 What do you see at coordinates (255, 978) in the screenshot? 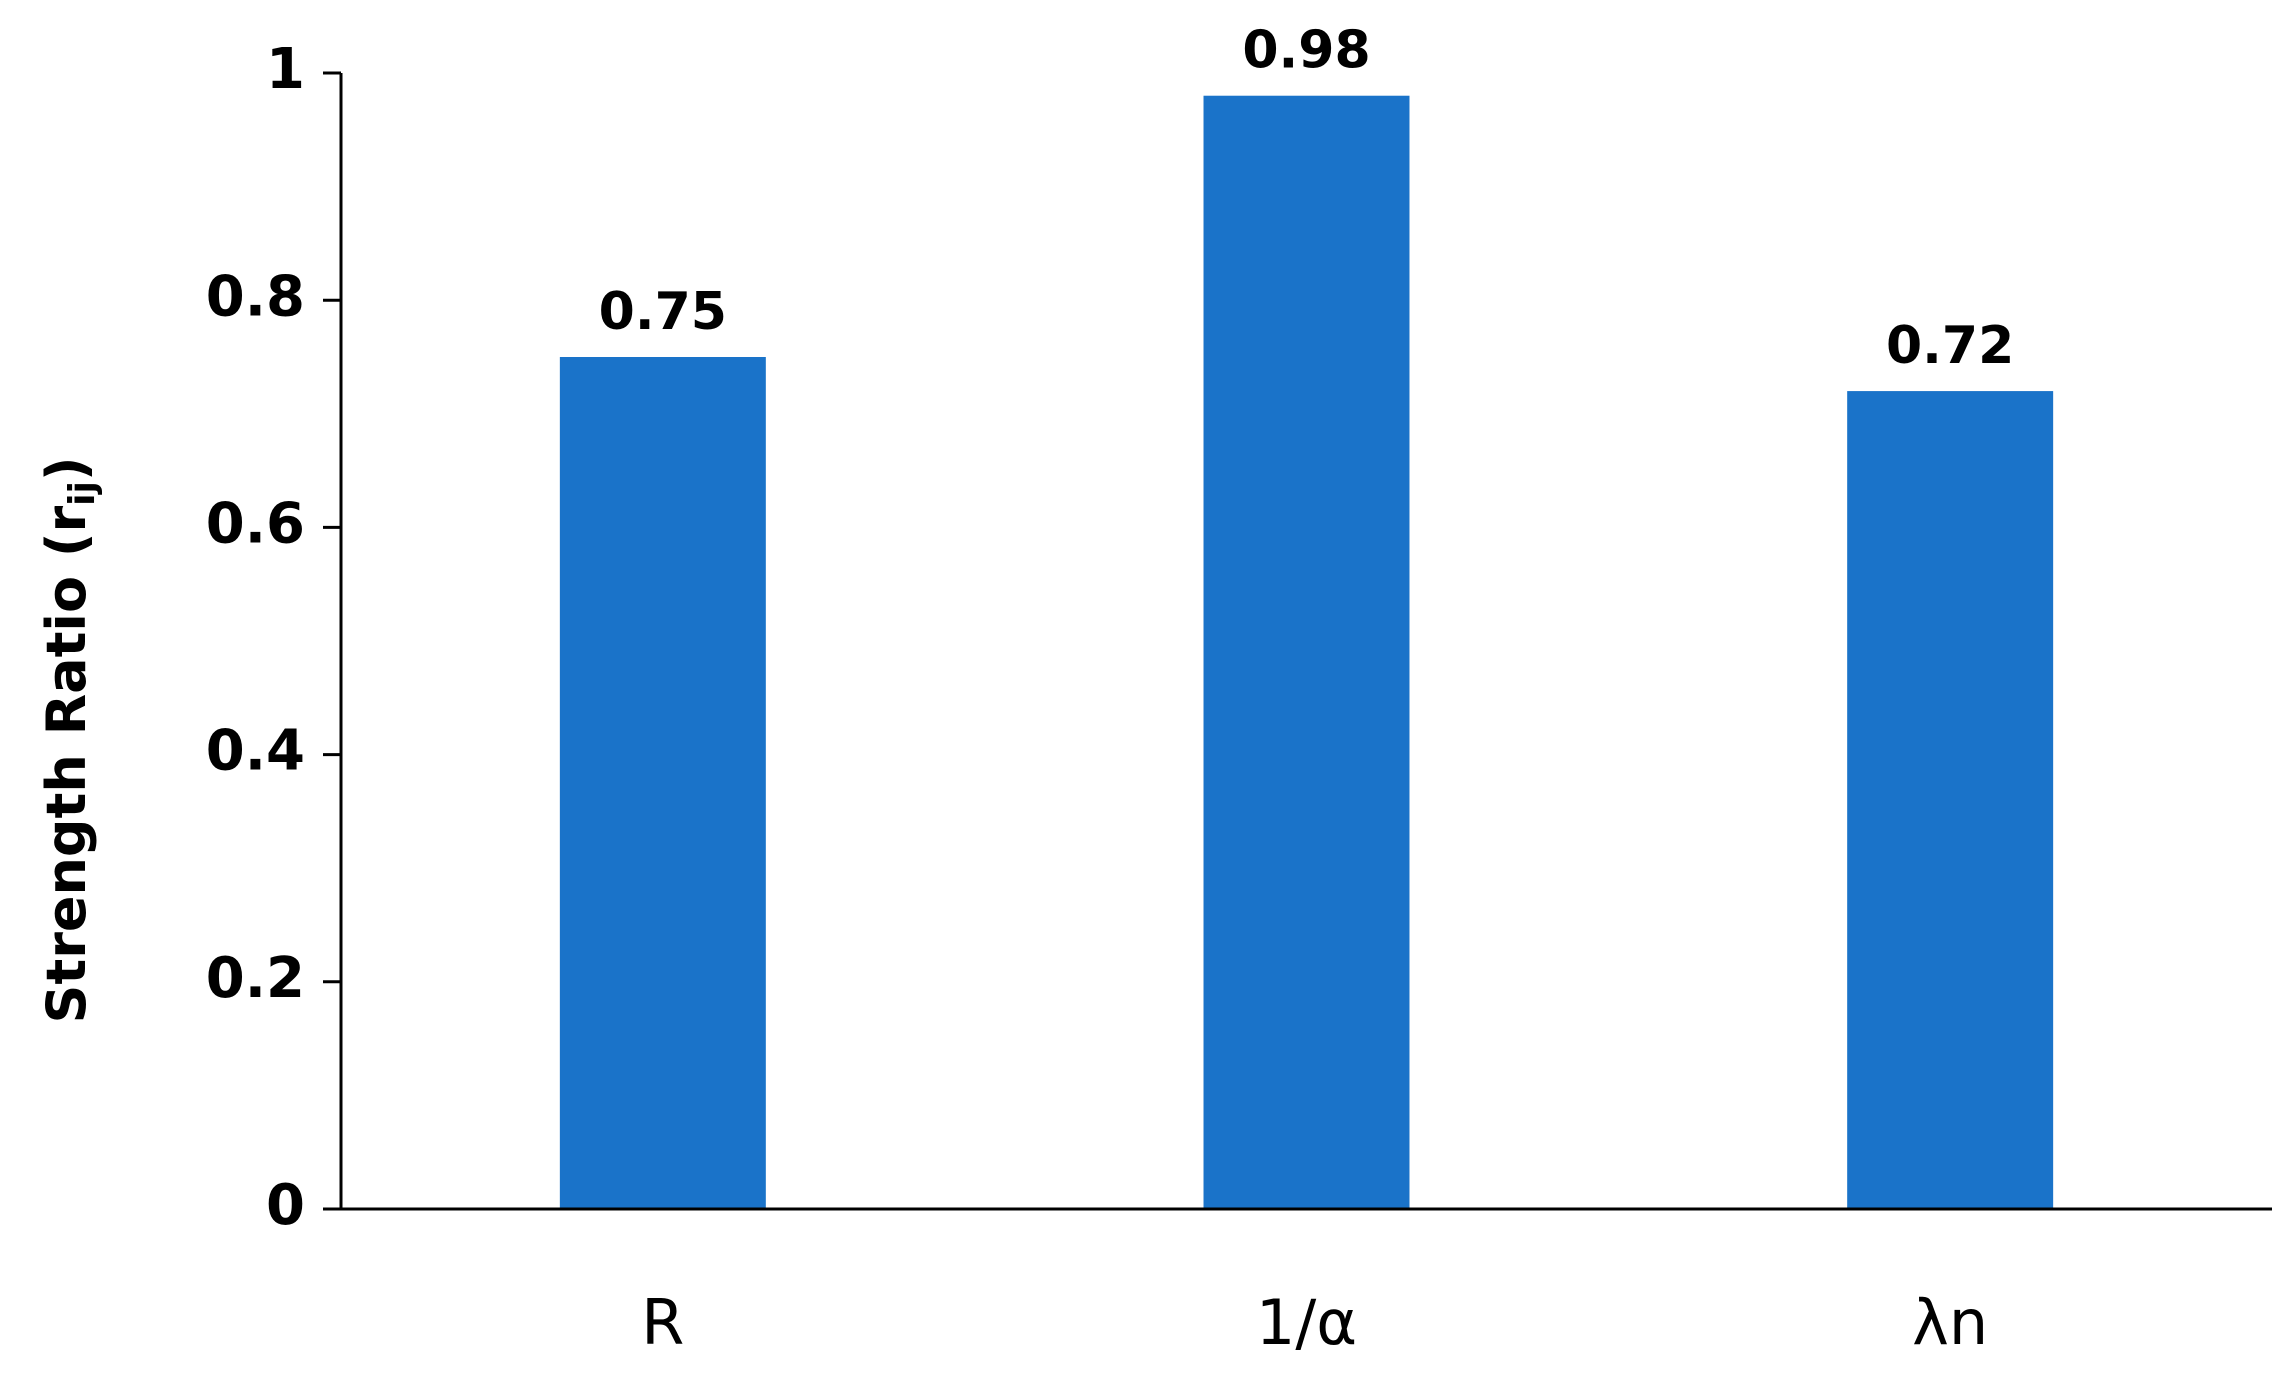
I see `y-tick-label: 0.2` at bounding box center [255, 978].